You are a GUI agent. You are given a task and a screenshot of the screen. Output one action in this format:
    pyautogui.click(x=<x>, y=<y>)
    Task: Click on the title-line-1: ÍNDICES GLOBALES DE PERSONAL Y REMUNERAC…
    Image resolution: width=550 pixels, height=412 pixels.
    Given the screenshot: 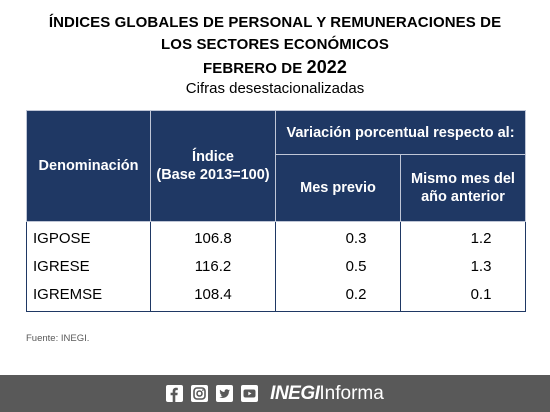 What is the action you would take?
    pyautogui.click(x=275, y=22)
    